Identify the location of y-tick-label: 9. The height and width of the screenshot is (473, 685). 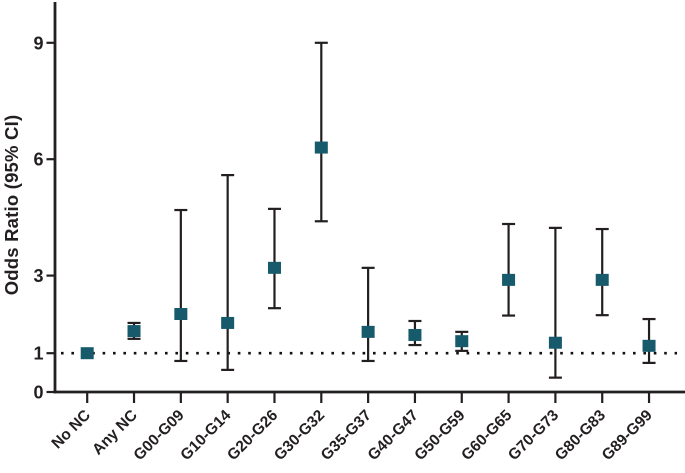
(38, 43).